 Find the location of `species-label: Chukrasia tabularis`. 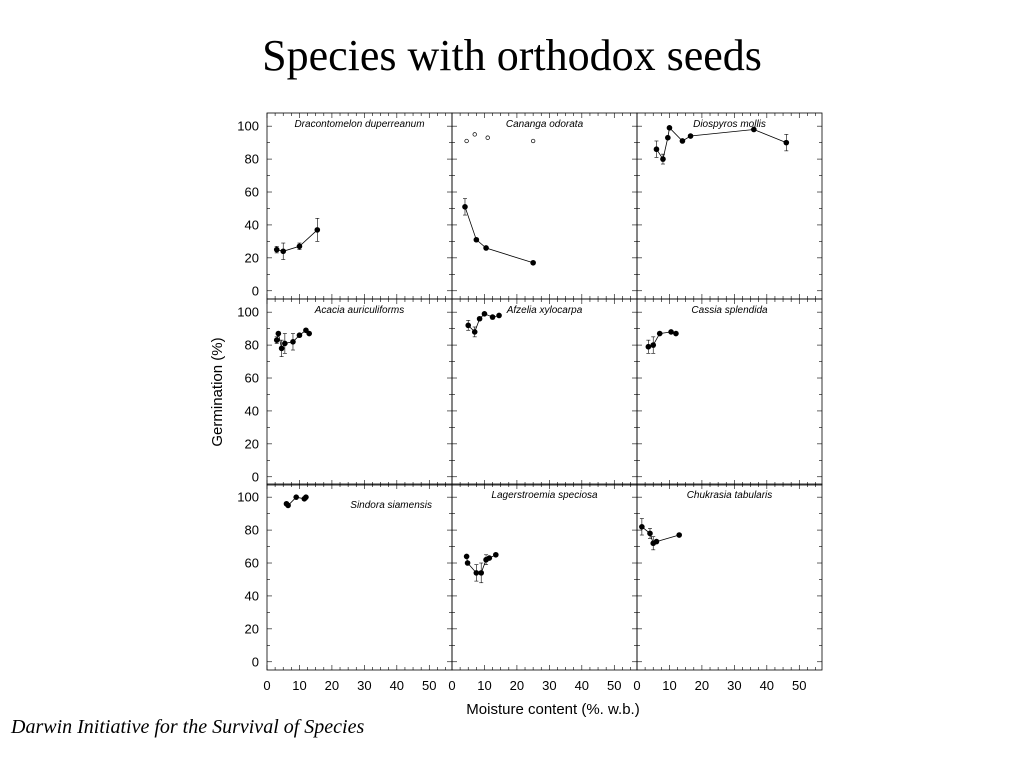

species-label: Chukrasia tabularis is located at coordinates (730, 495).